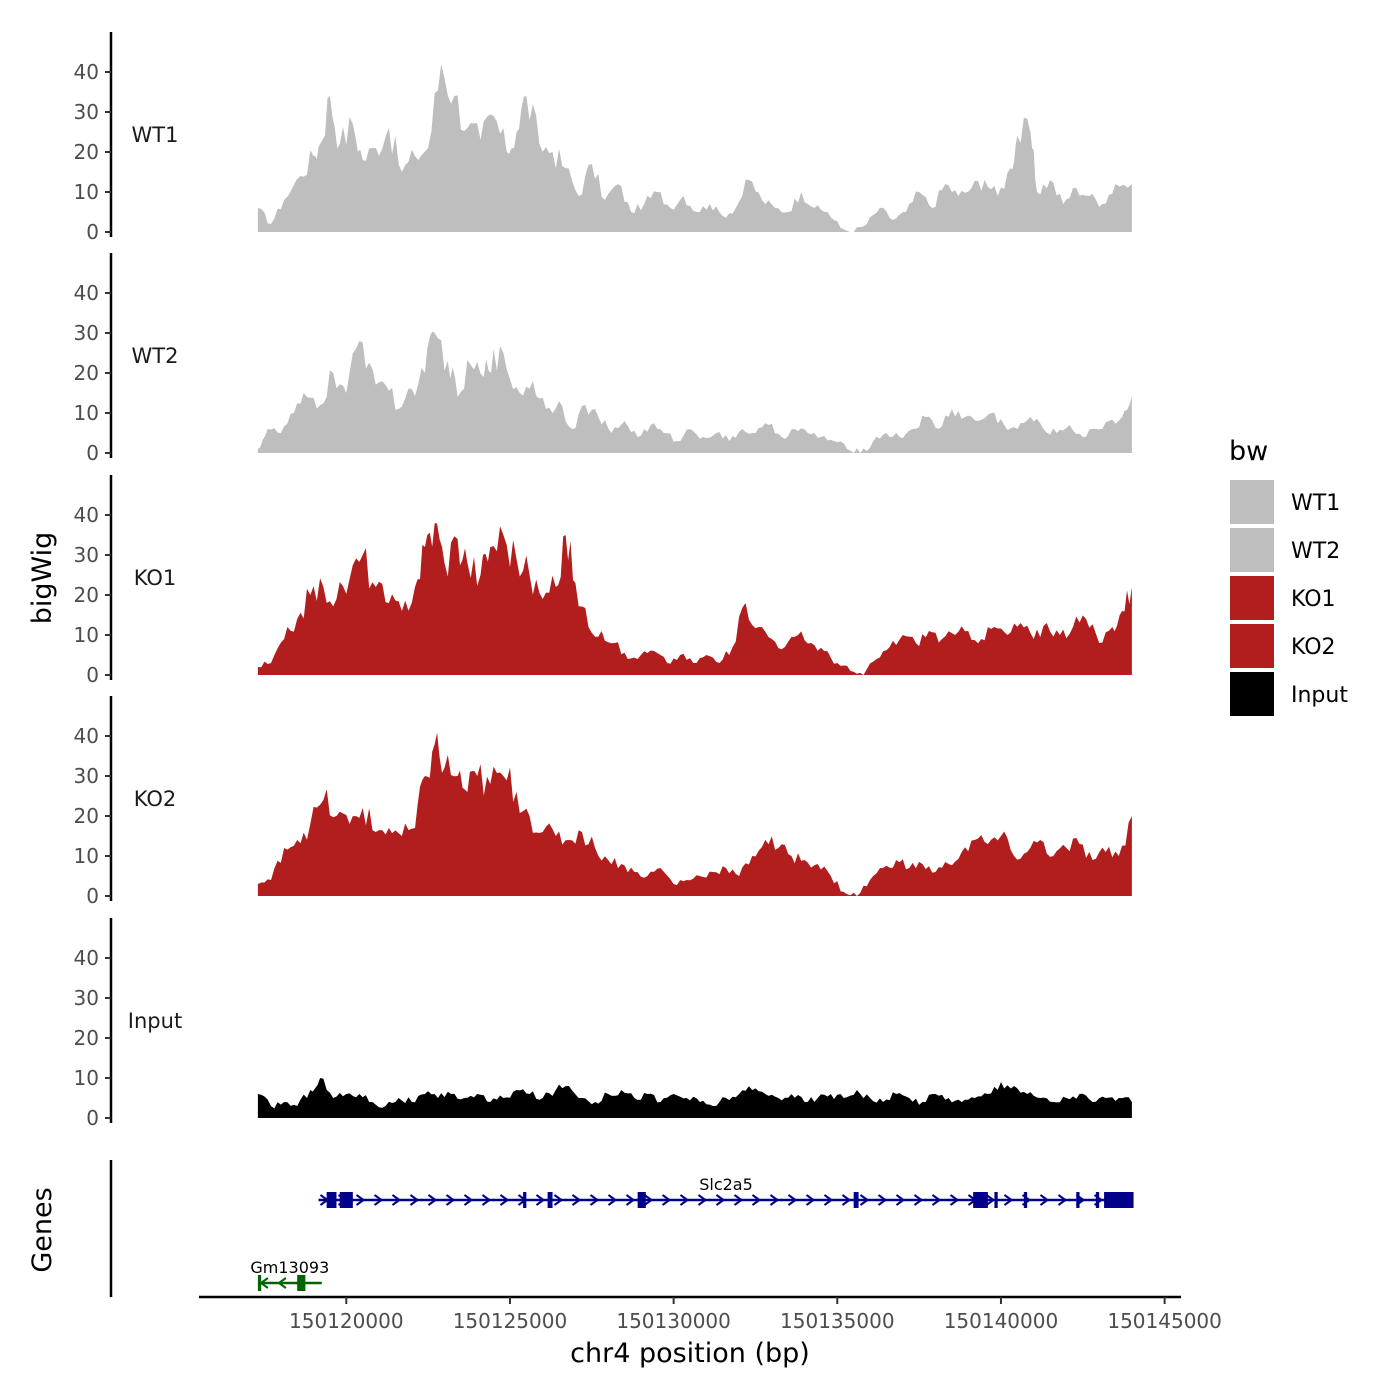 This screenshot has width=1400, height=1400. What do you see at coordinates (1313, 599) in the screenshot?
I see `legend-label-ko1: KO1` at bounding box center [1313, 599].